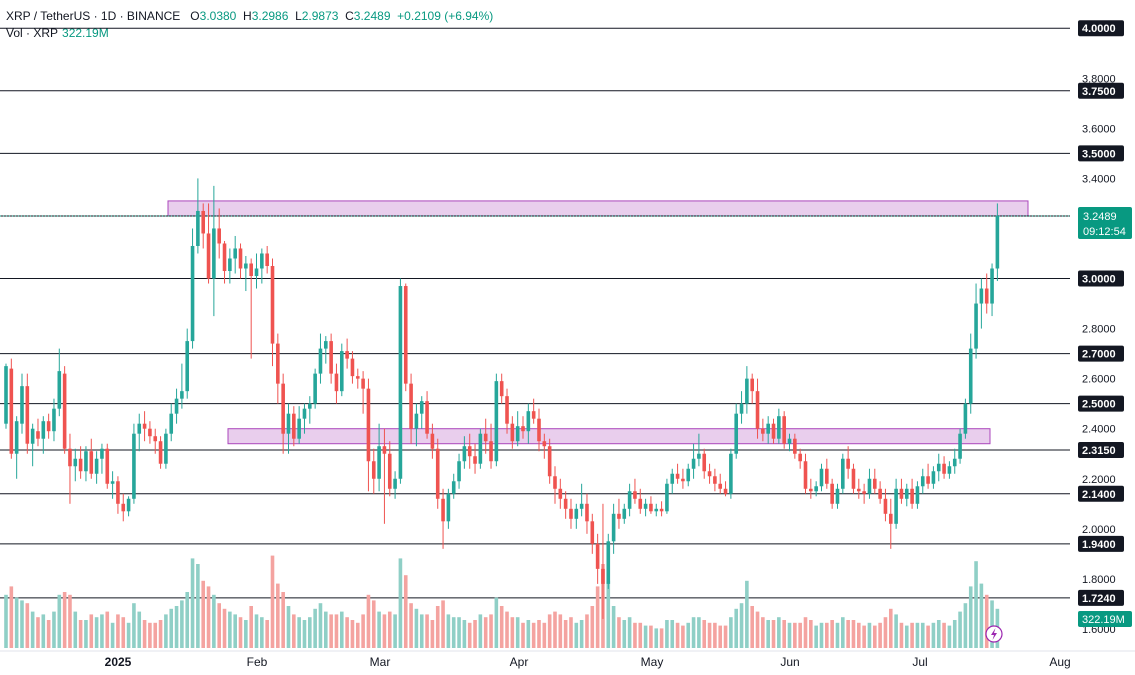 The width and height of the screenshot is (1135, 675). What do you see at coordinates (445, 16) in the screenshot?
I see `change-value: +0.2109 (+6.94%)` at bounding box center [445, 16].